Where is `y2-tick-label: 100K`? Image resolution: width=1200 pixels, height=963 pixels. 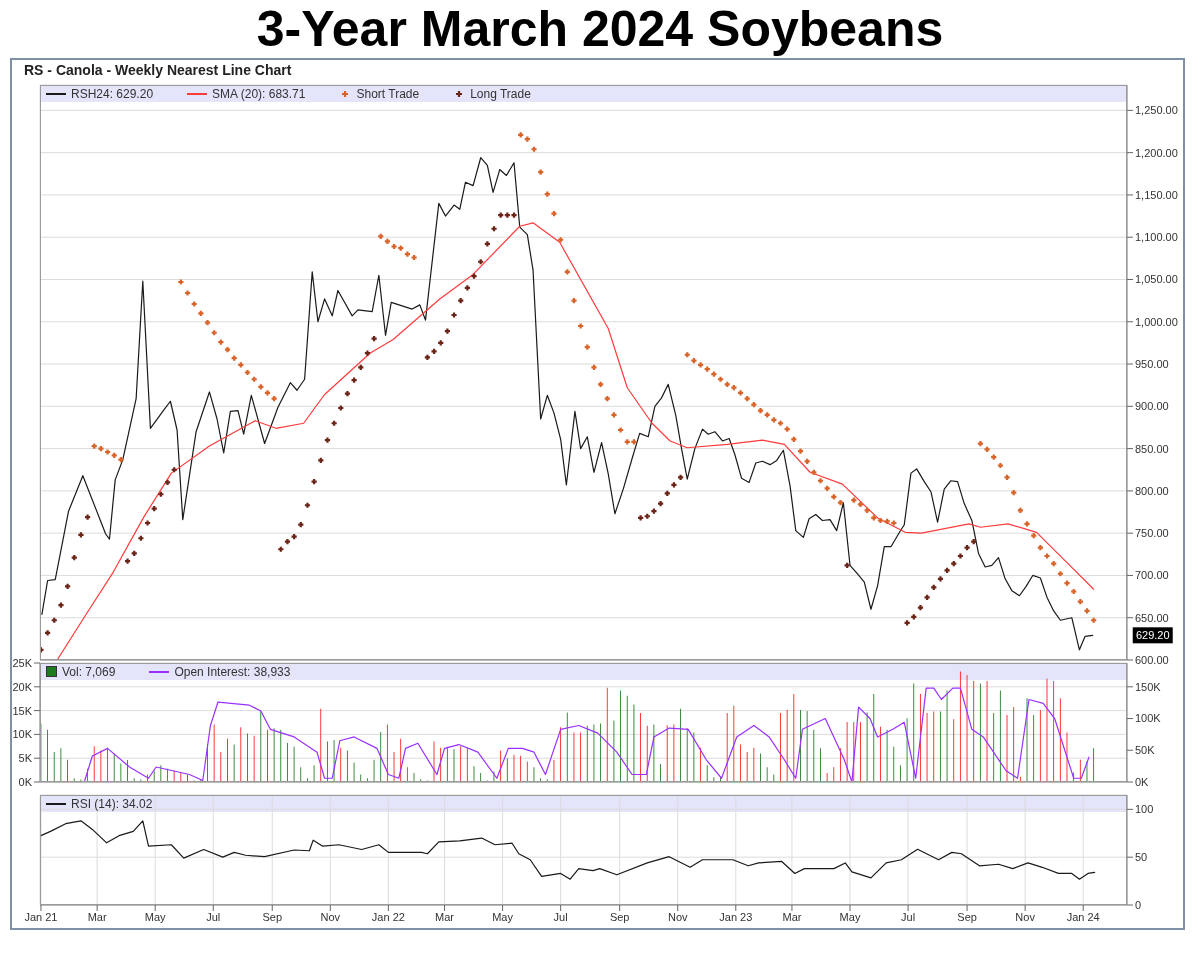 y2-tick-label: 100K is located at coordinates (1148, 718).